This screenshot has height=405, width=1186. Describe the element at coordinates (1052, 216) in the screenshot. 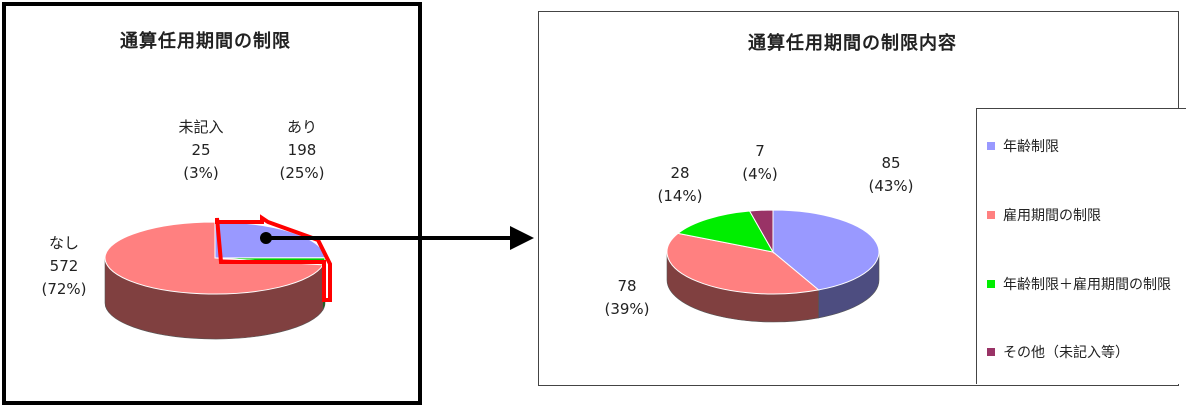

I see `legend-label-employment: 雇用期間の制限` at that location.